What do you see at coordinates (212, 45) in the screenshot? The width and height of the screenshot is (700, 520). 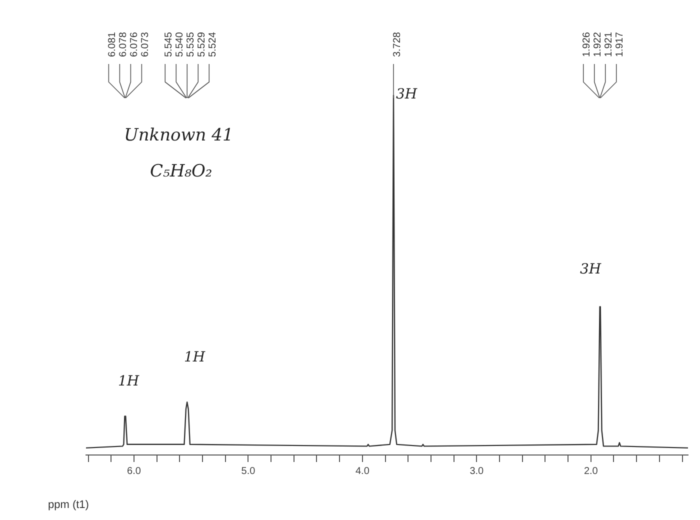 I see `annotation: 5.524` at bounding box center [212, 45].